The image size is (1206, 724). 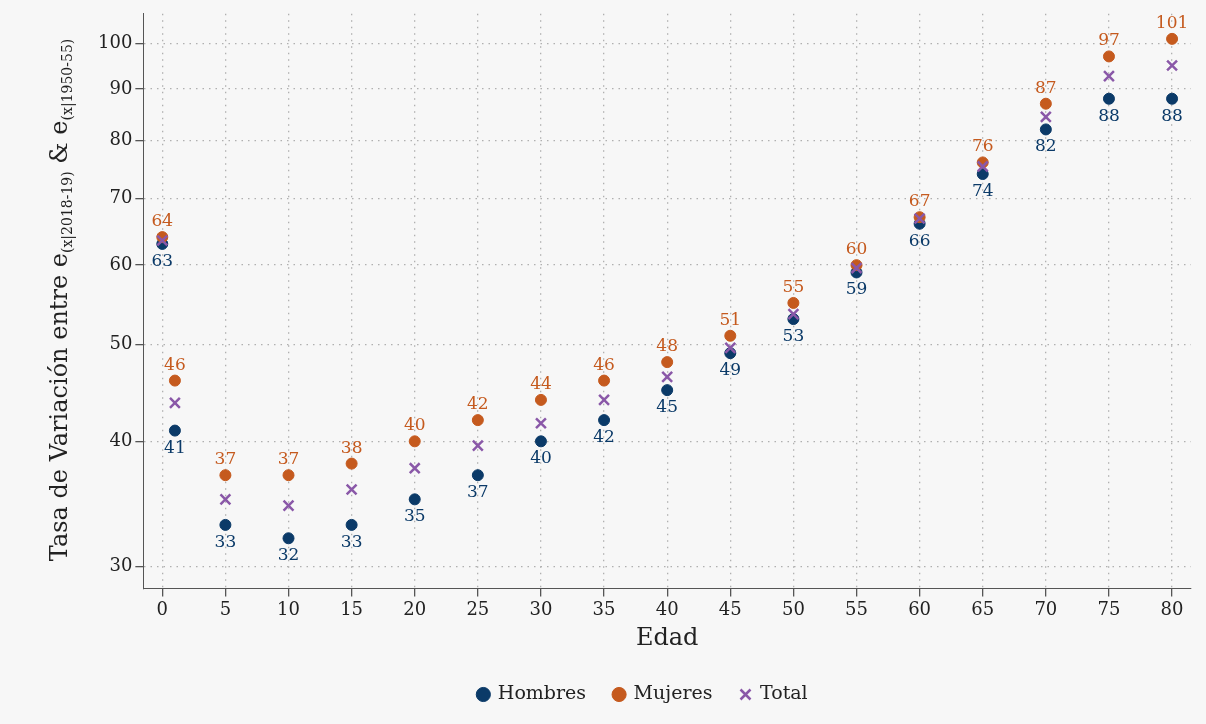 What do you see at coordinates (919, 200) in the screenshot?
I see `data-label: 67` at bounding box center [919, 200].